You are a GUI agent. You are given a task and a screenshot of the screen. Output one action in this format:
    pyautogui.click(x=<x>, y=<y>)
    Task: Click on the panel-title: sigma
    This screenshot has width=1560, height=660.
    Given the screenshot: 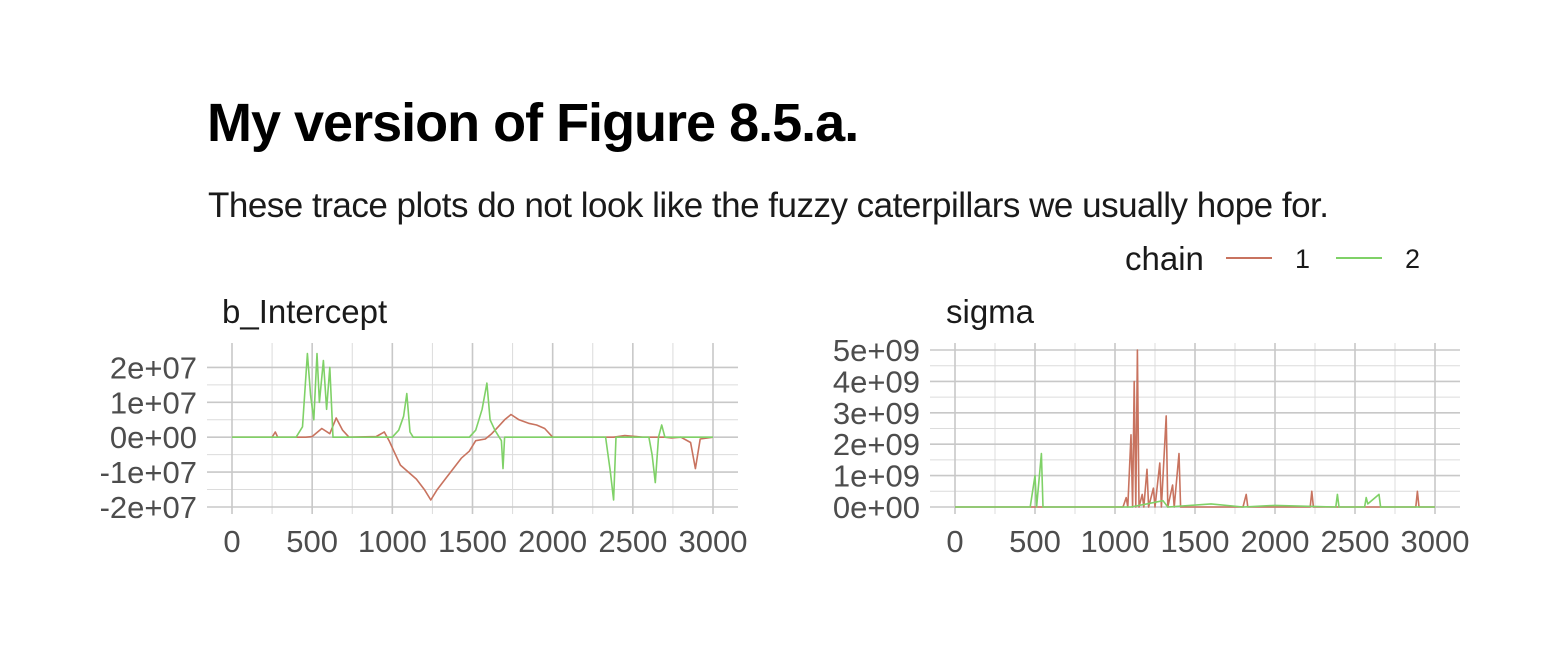 What is the action you would take?
    pyautogui.click(x=990, y=311)
    